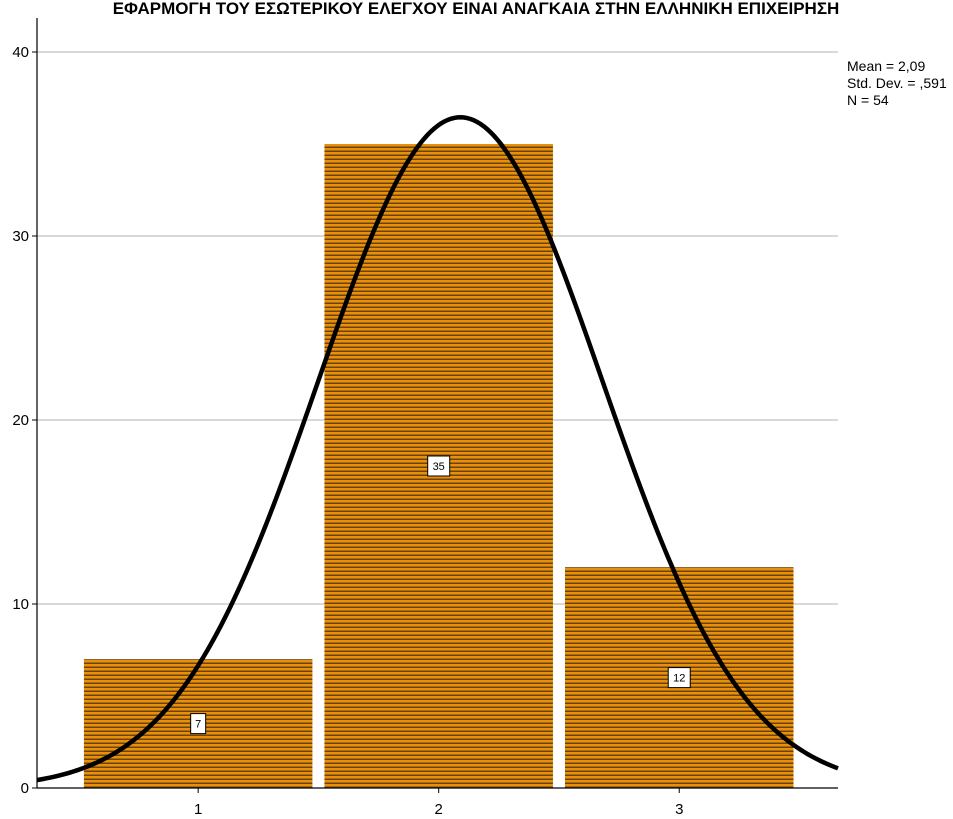  I want to click on data-label: 12, so click(679, 679).